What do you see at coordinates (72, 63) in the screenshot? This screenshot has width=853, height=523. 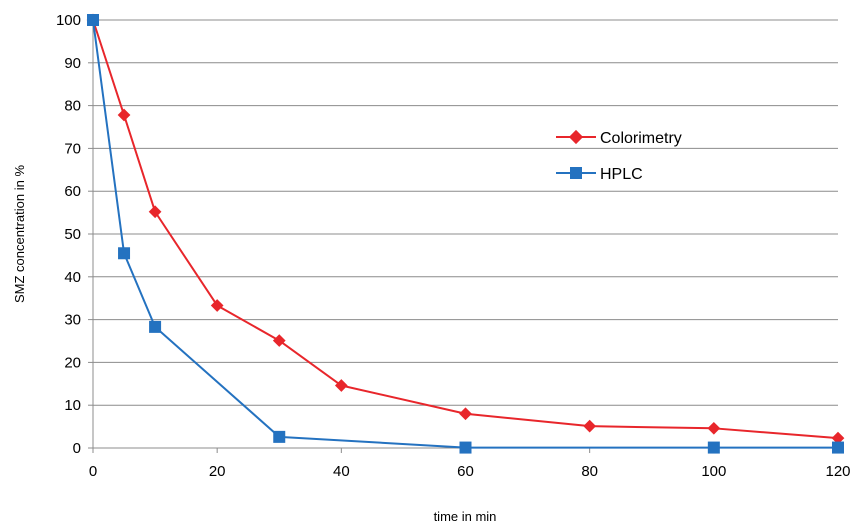 I see `y-tick-label: 90` at bounding box center [72, 63].